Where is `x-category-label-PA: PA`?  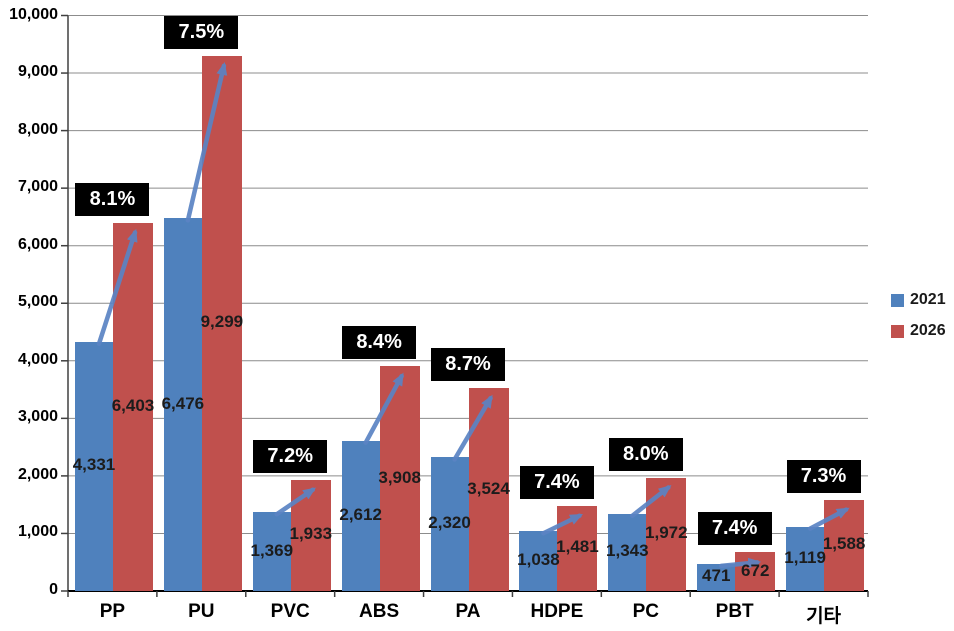 x-category-label-PA: PA is located at coordinates (468, 611).